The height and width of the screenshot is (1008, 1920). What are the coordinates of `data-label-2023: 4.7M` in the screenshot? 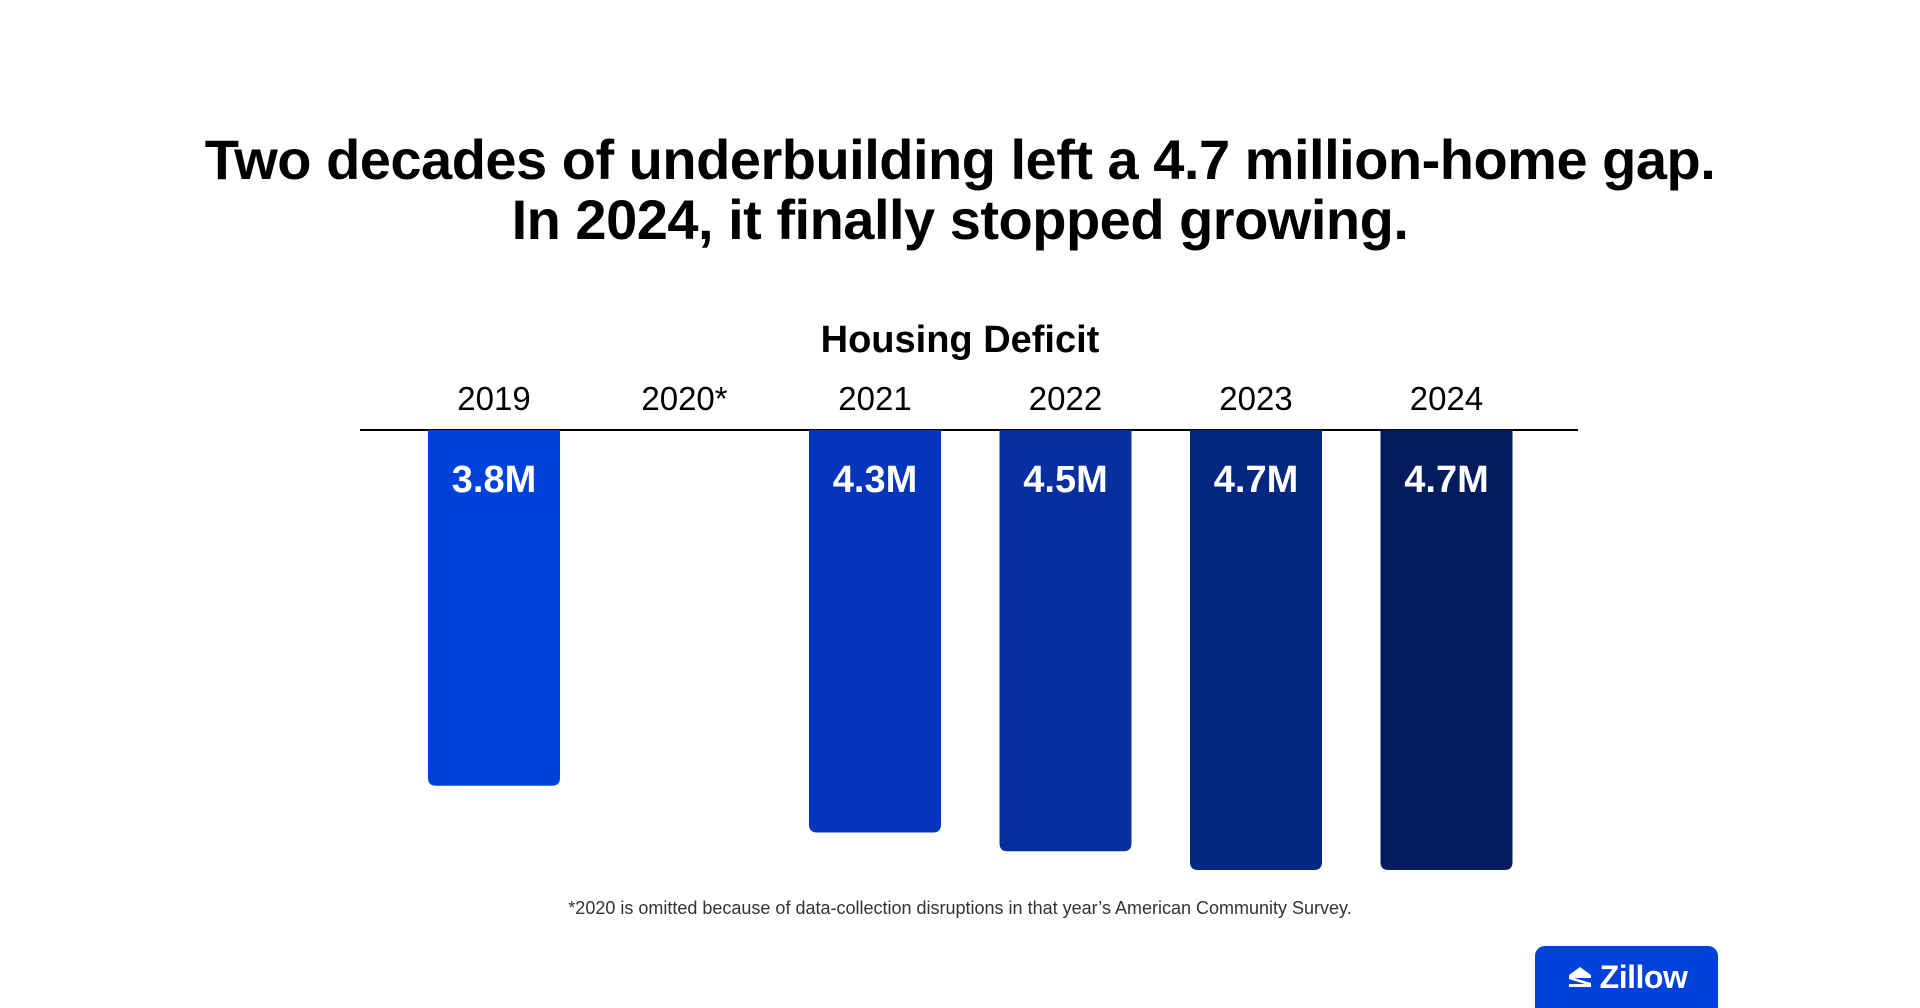 It's located at (1256, 480).